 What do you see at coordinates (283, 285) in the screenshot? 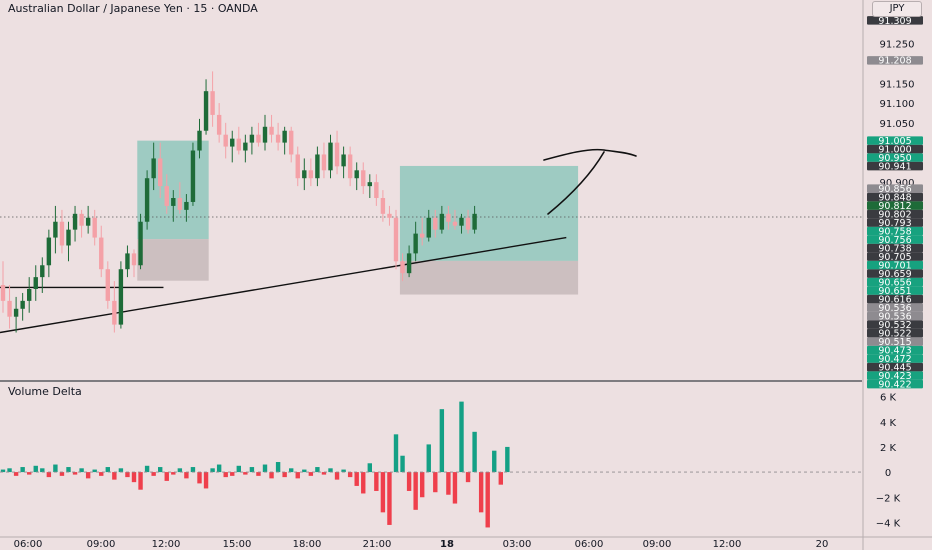
I see `trend-line` at bounding box center [283, 285].